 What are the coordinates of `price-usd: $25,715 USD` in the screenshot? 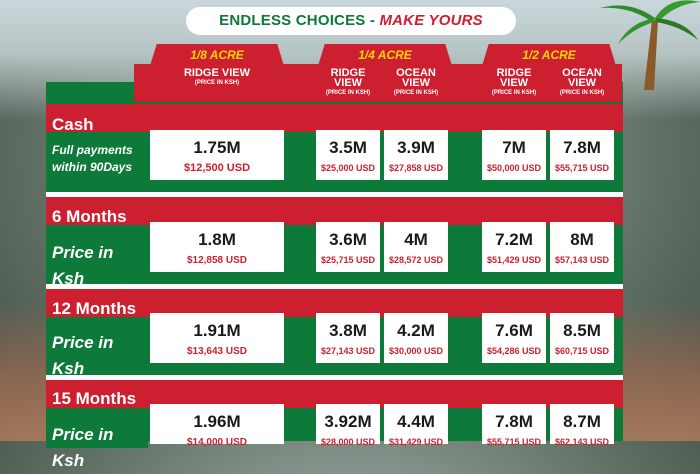 It's located at (348, 260).